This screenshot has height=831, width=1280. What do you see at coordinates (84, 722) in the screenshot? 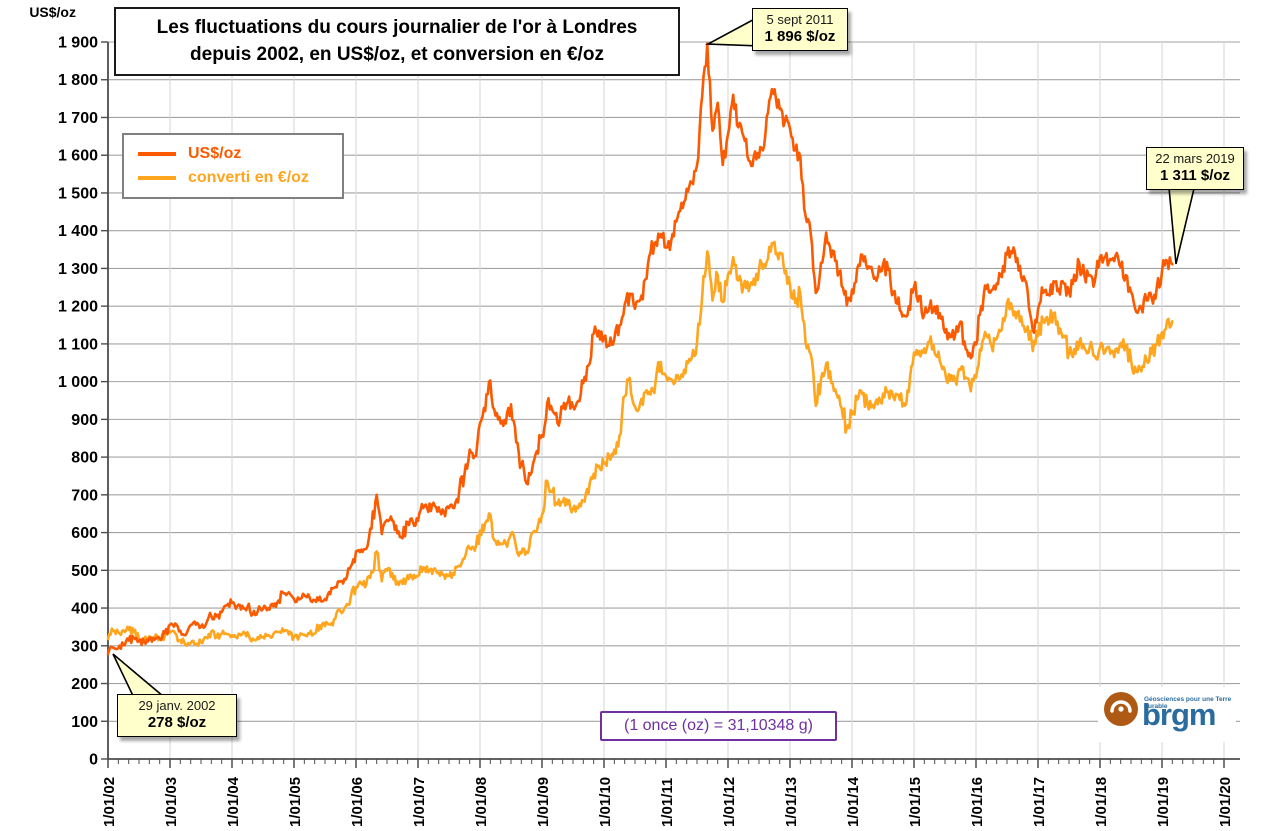
I see `y-tick-label: 100` at bounding box center [84, 722].